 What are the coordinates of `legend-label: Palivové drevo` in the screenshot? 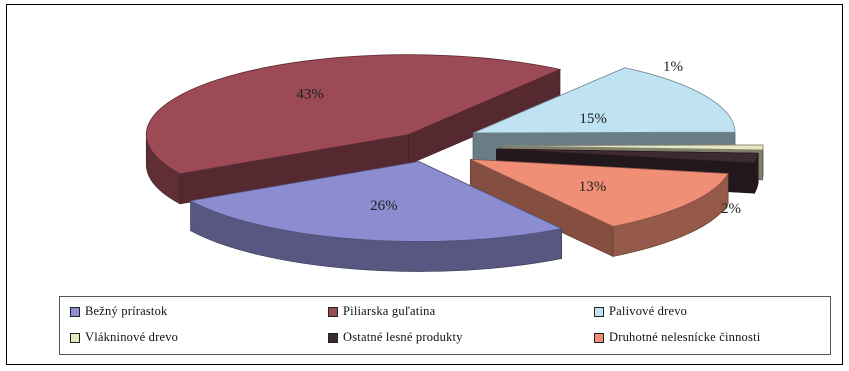 It's located at (648, 311).